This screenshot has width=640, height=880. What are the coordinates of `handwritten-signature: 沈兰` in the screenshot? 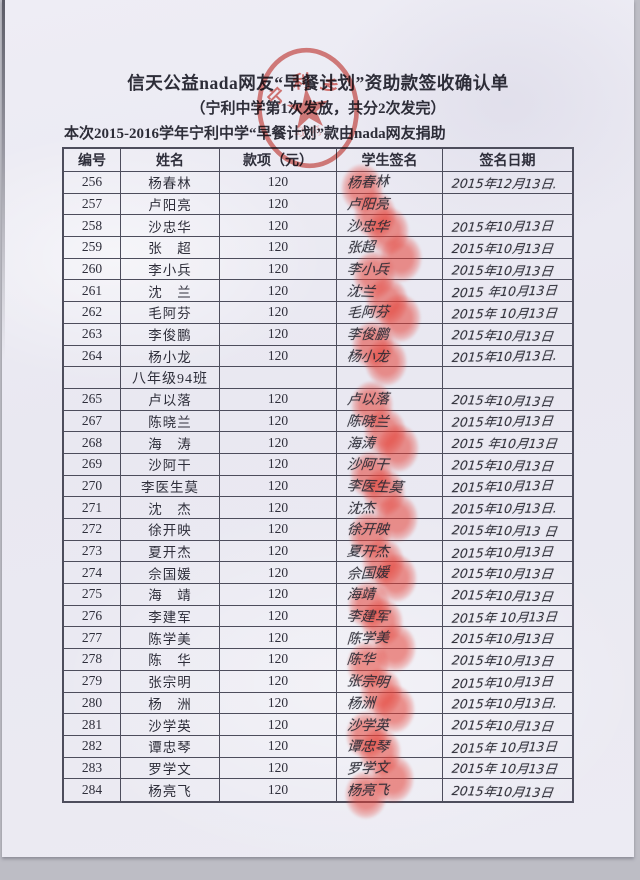 It's located at (360, 292).